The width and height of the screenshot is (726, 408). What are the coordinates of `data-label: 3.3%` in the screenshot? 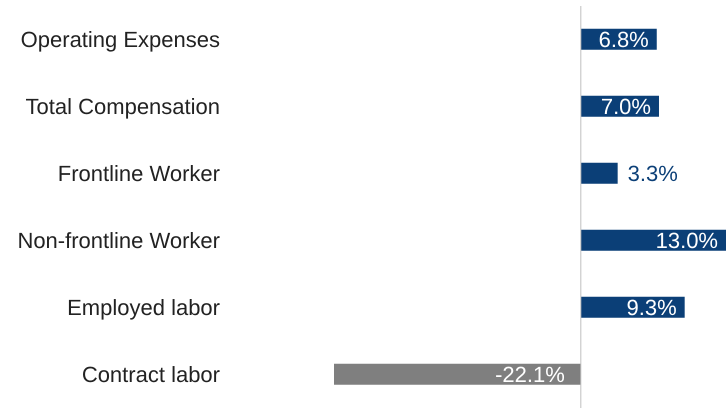 It's located at (653, 173).